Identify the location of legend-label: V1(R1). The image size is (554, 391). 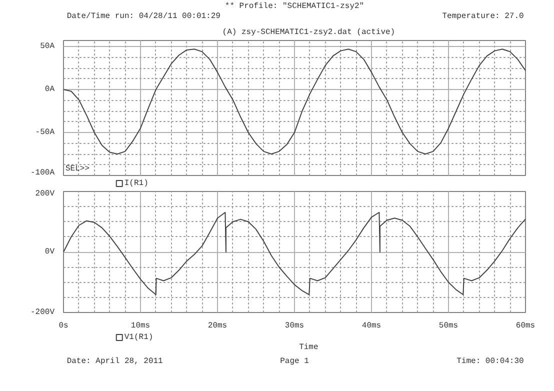
(139, 337).